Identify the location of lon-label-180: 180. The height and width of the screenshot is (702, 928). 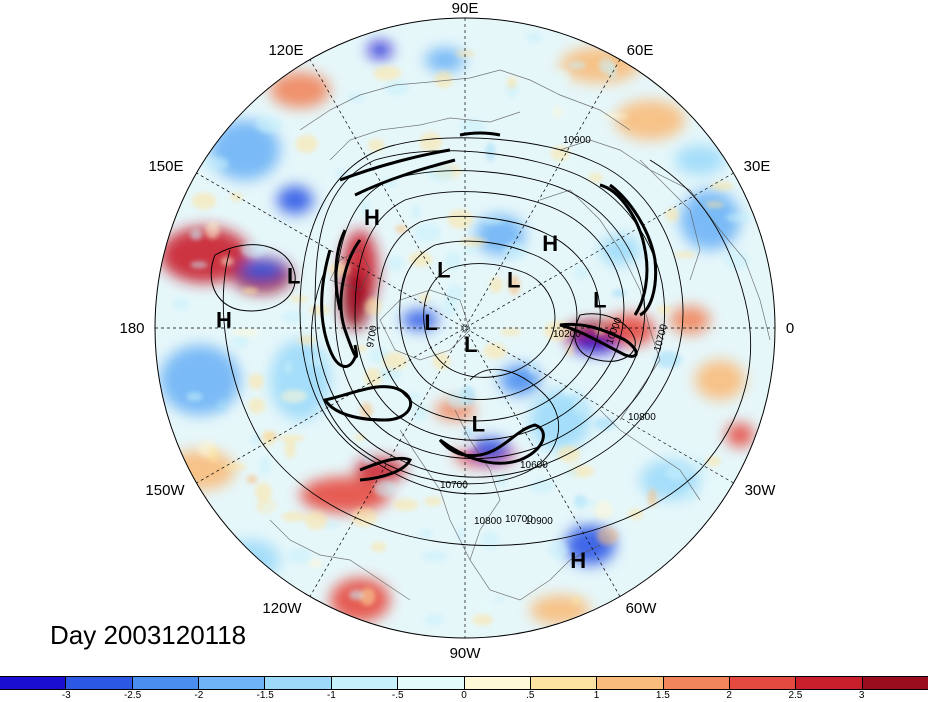
(131, 328).